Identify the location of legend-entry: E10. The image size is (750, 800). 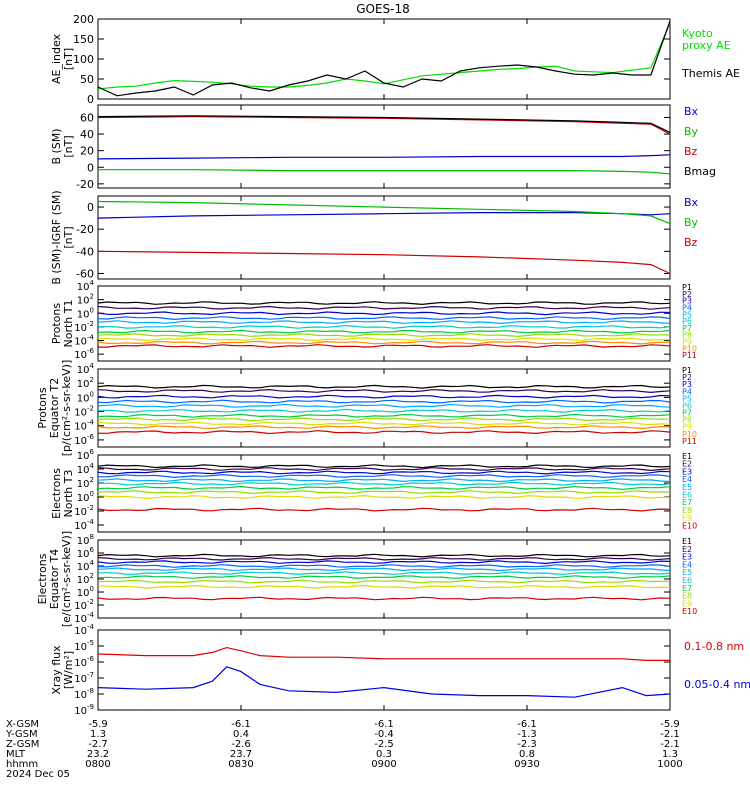
(689, 525).